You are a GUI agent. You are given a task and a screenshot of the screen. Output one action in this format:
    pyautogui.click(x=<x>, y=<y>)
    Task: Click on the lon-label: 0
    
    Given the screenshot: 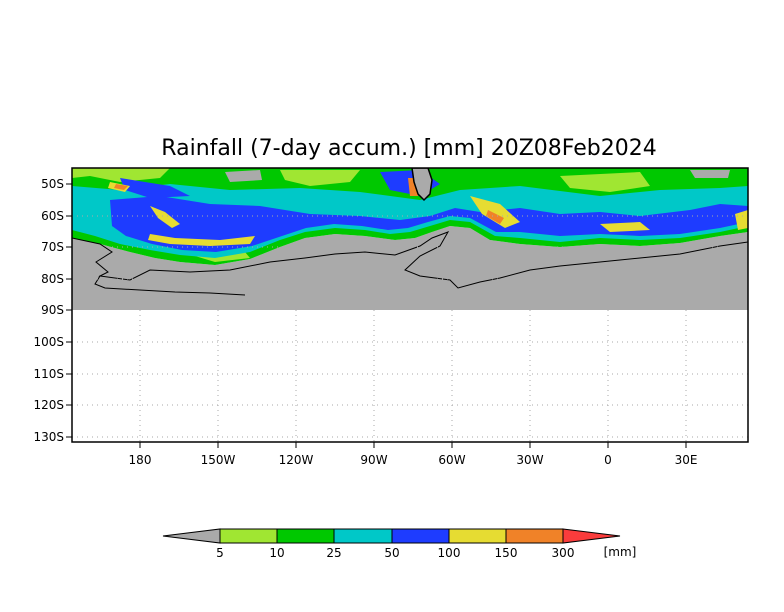 What is the action you would take?
    pyautogui.click(x=608, y=460)
    